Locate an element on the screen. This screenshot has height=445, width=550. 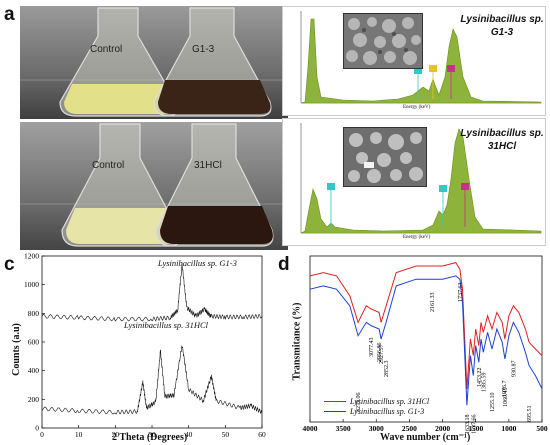
panel-letter-a: a is located at coordinates (9, 14).